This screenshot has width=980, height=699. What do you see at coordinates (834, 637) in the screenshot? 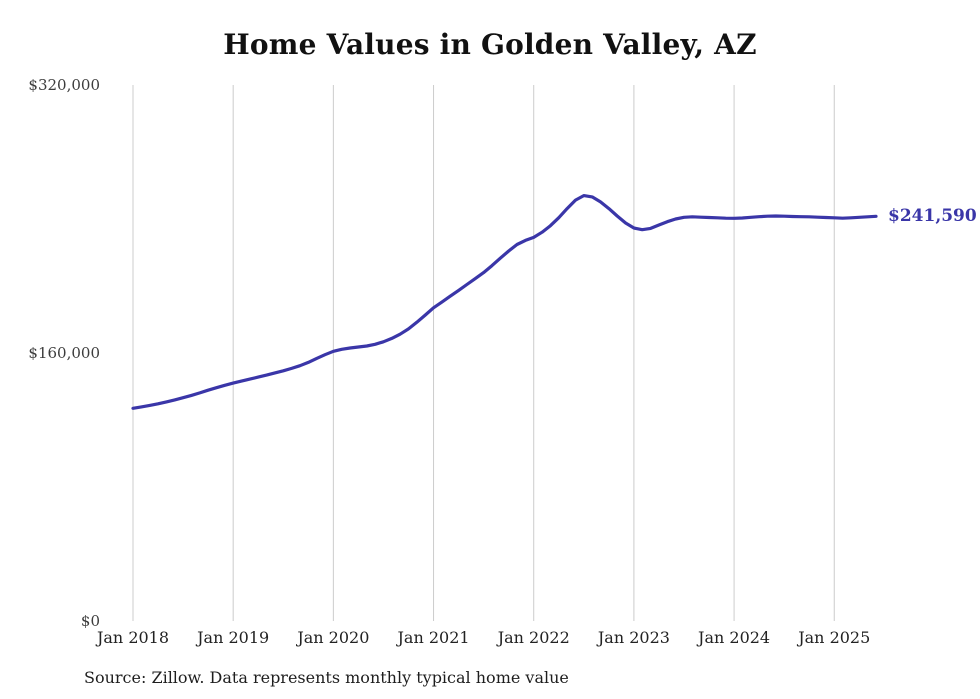
I see `x-tick-label: Jan 2025` at bounding box center [834, 637].